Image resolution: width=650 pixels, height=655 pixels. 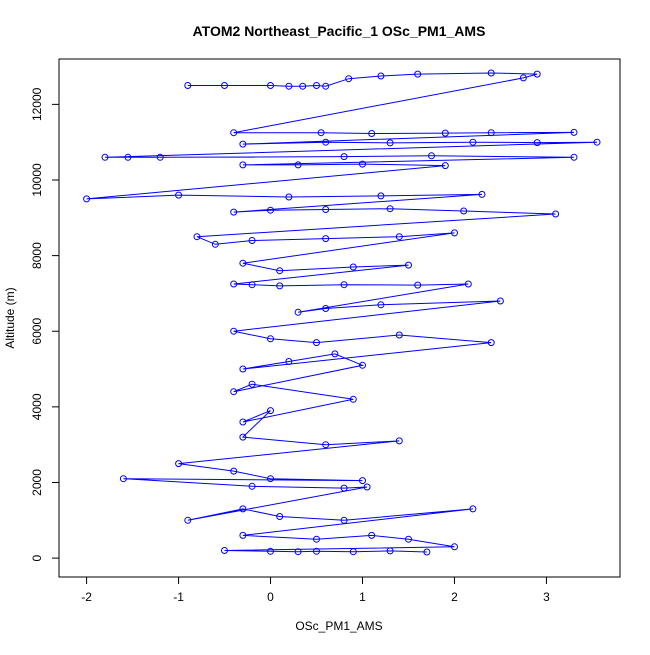 I want to click on x-tick-label: -2, so click(x=86, y=597).